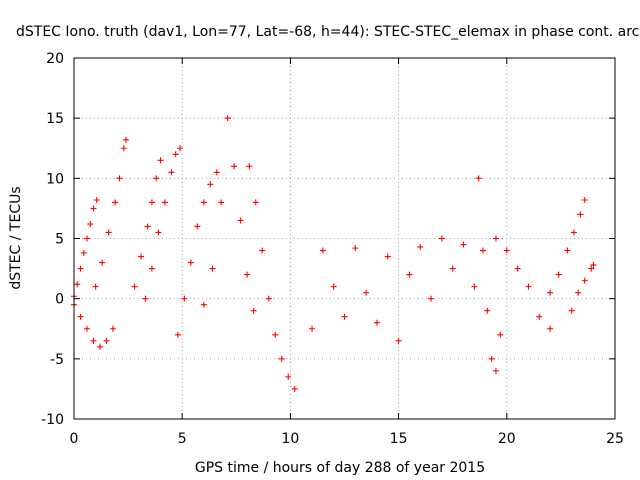 The image size is (640, 480). What do you see at coordinates (52, 420) in the screenshot?
I see `y-tick-label: -10` at bounding box center [52, 420].